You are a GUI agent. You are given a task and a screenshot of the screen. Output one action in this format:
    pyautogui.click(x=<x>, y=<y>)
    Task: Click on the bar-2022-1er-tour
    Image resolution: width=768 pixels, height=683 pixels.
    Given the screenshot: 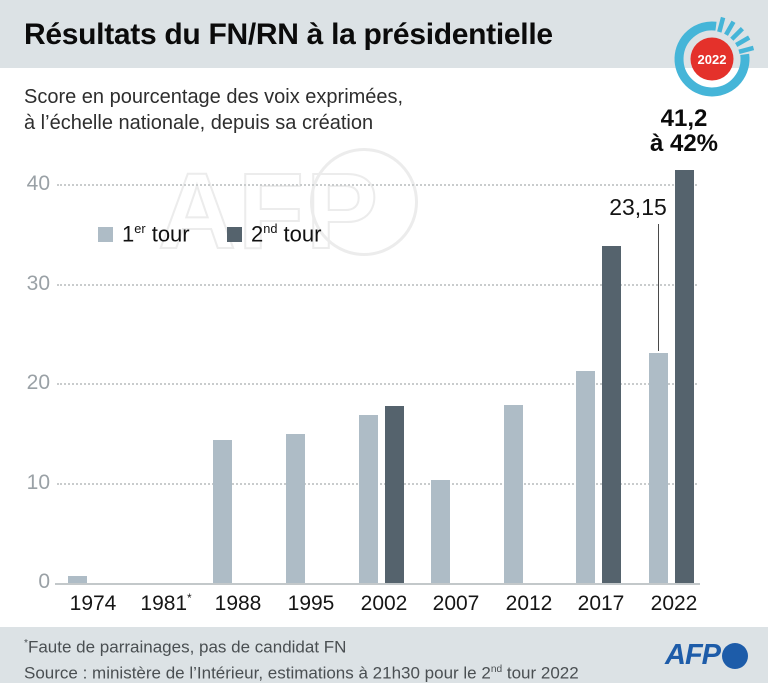 What is the action you would take?
    pyautogui.click(x=658, y=468)
    